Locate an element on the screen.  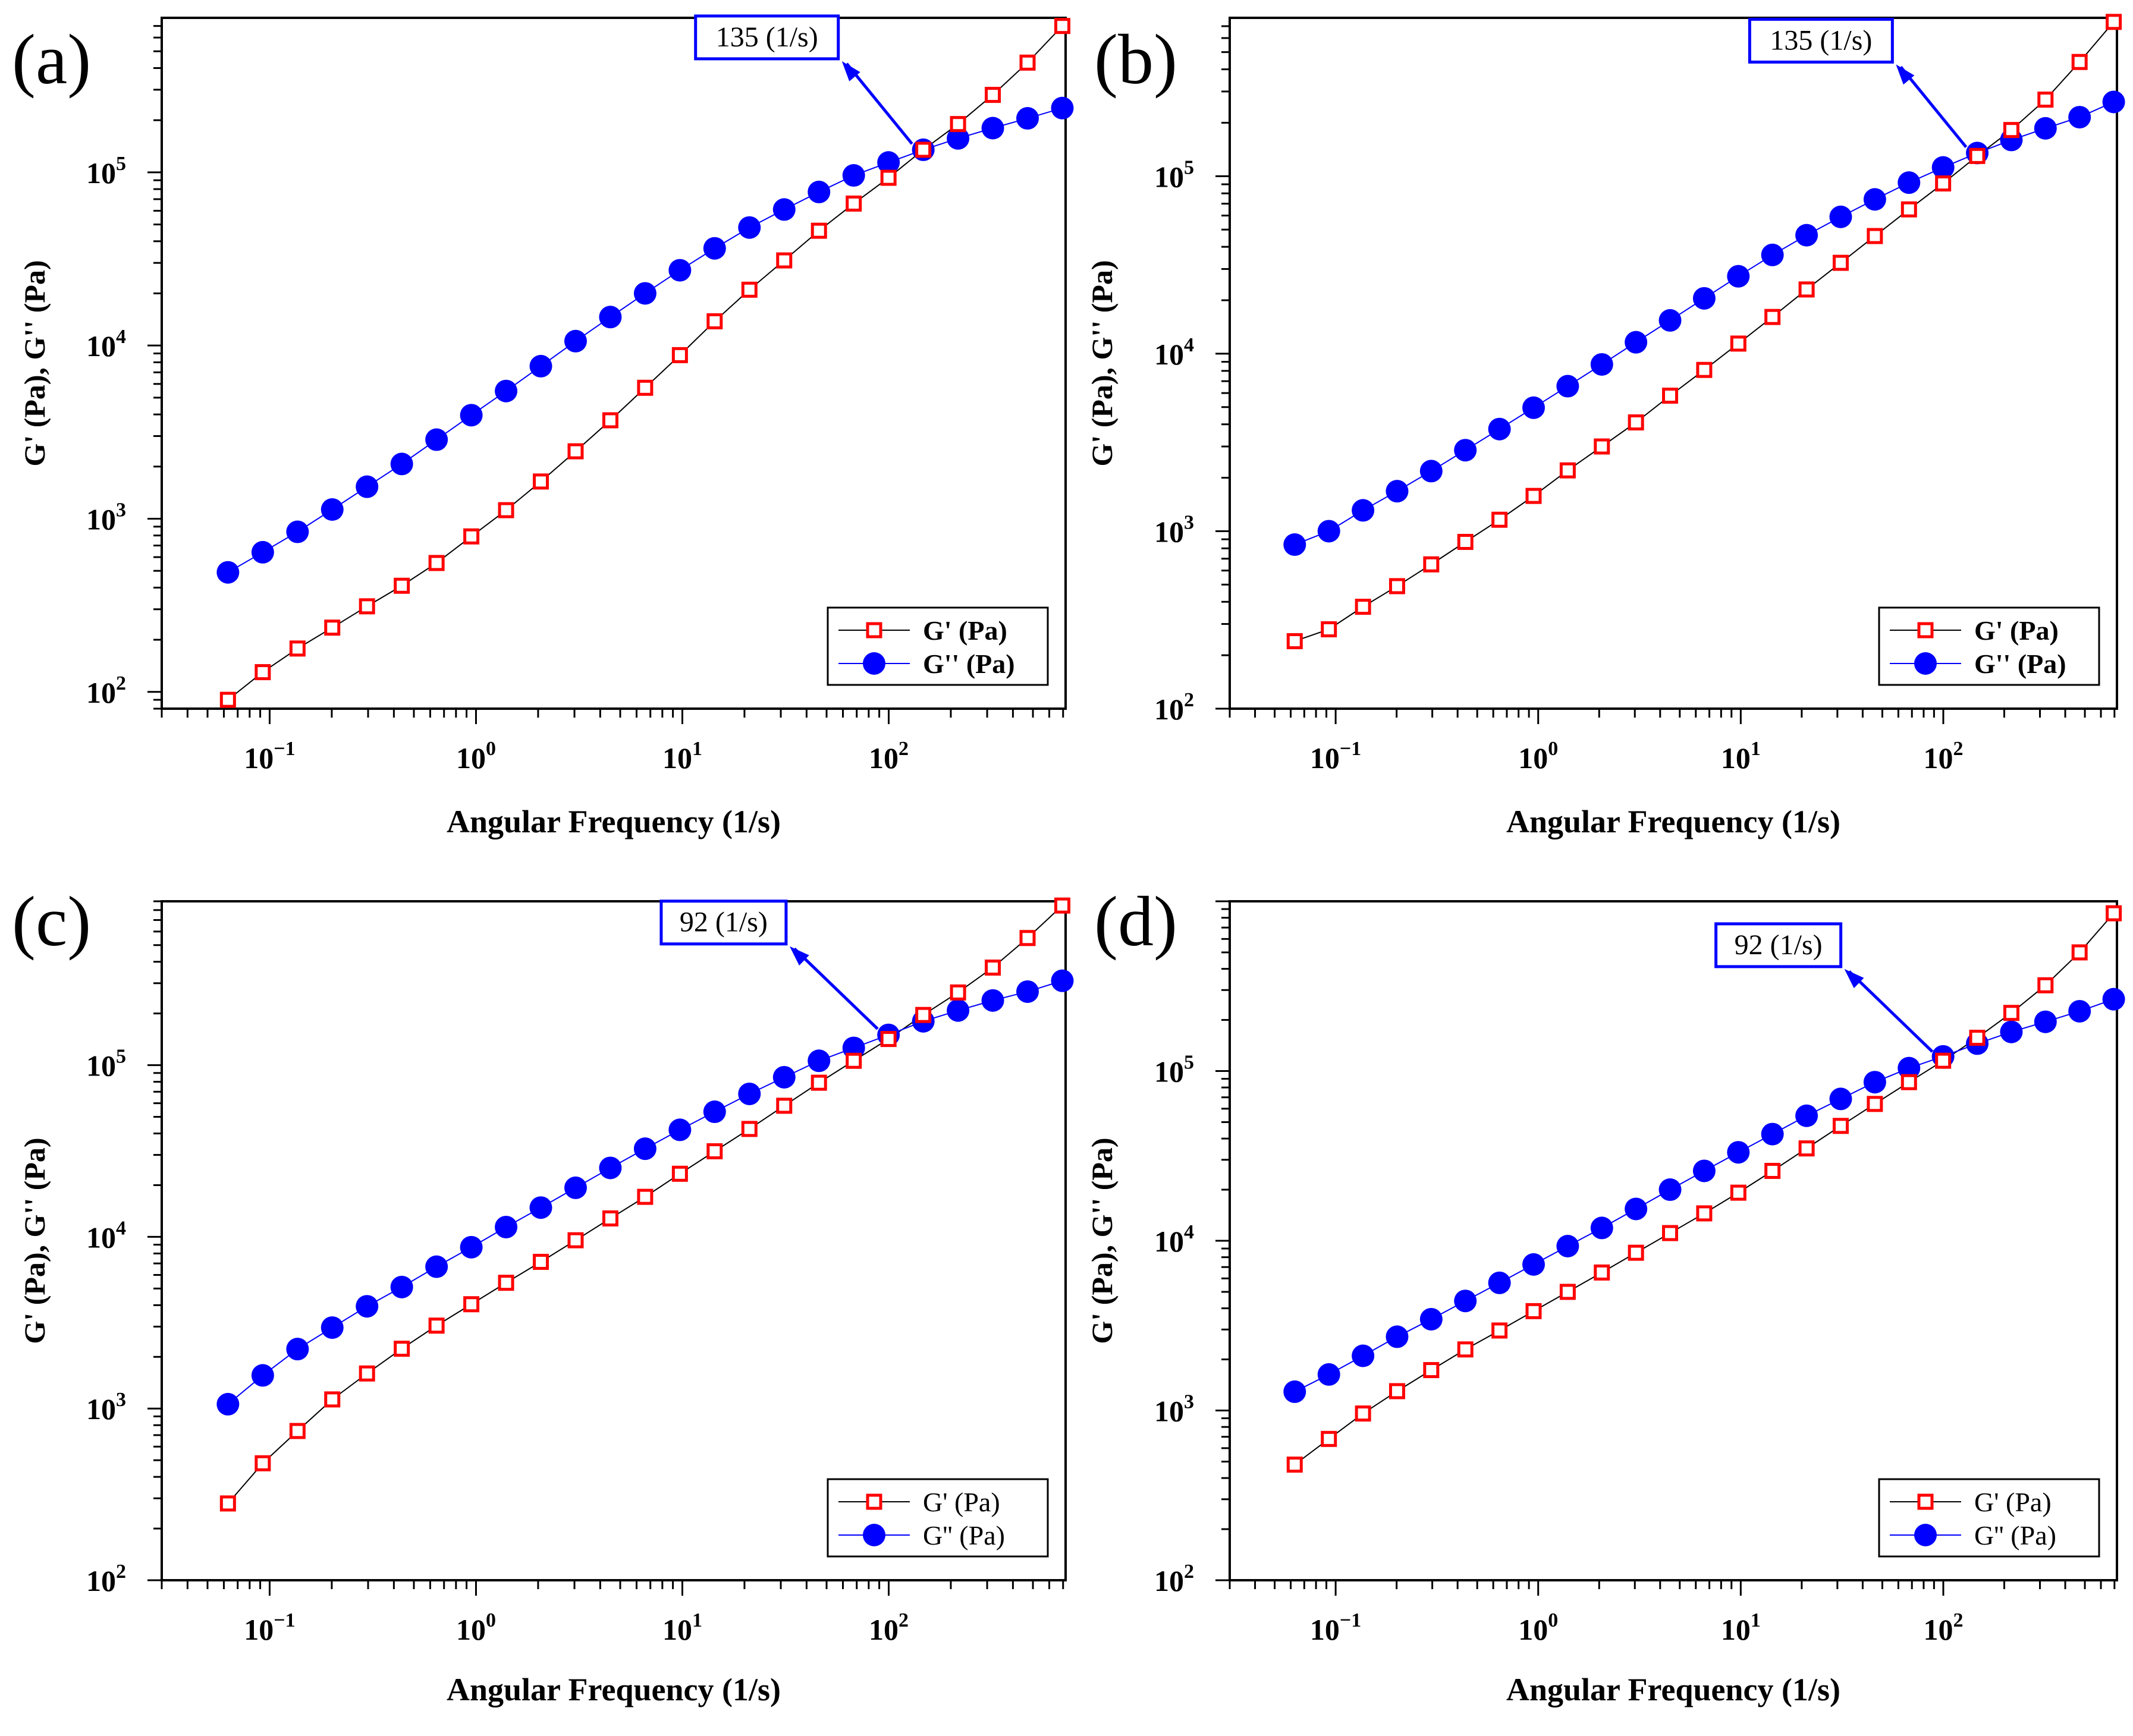
y-tick-label: 10⁵ is located at coordinates (1174, 1070).